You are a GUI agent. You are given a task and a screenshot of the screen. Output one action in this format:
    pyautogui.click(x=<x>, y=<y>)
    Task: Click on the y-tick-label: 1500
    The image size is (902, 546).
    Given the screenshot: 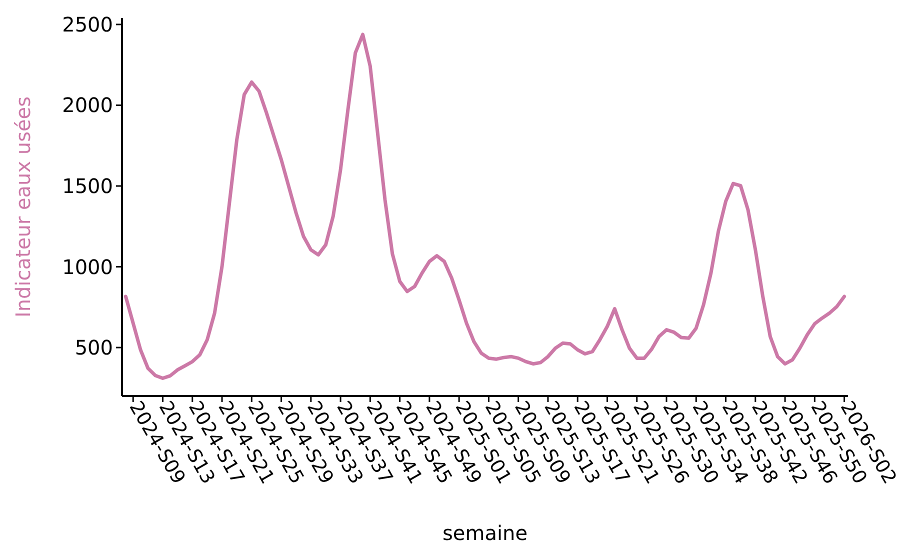 What is the action you would take?
    pyautogui.click(x=87, y=186)
    